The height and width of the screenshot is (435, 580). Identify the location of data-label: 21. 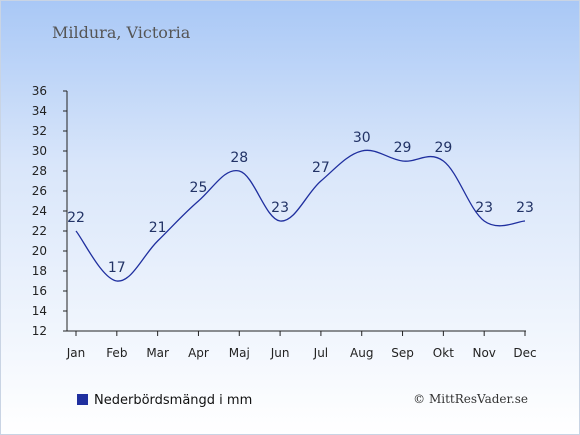
(158, 228).